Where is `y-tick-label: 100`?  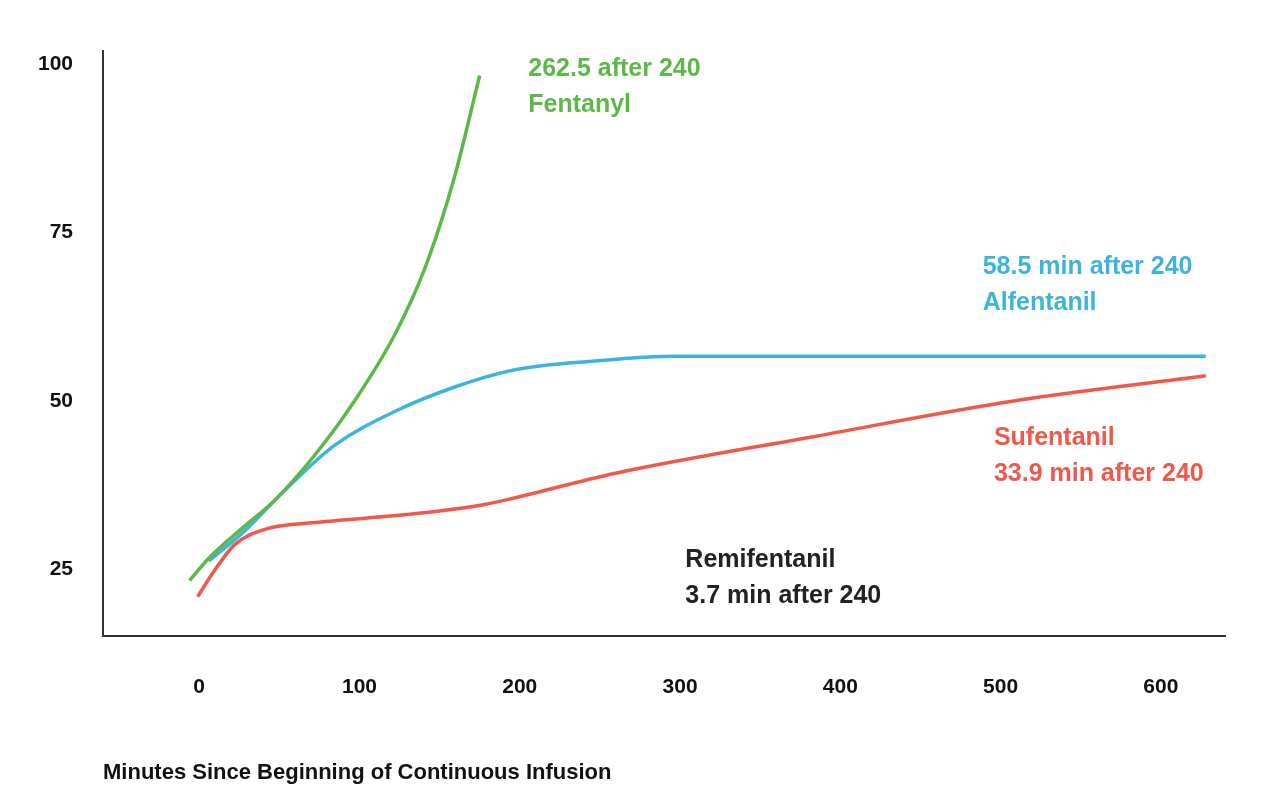
y-tick-label: 100 is located at coordinates (55, 62).